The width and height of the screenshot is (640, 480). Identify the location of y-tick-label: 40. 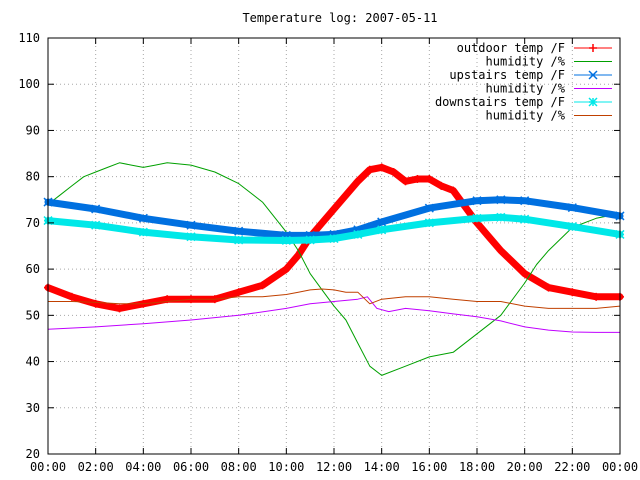
(33, 362).